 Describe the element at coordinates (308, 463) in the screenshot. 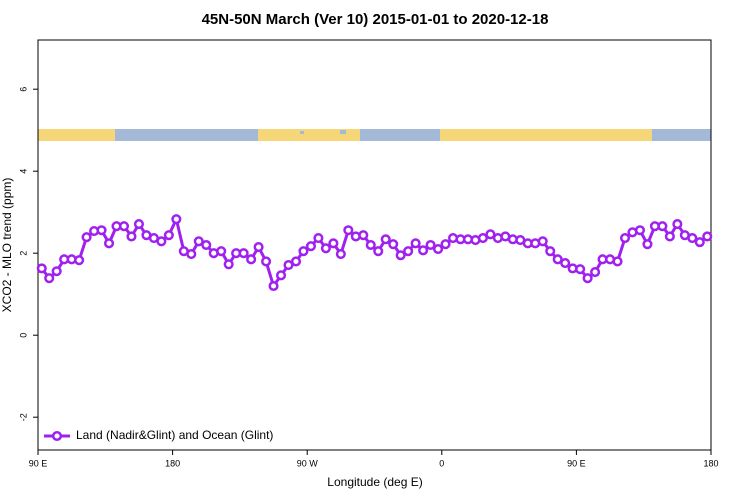

I see `x-tick-label: 90 W` at that location.